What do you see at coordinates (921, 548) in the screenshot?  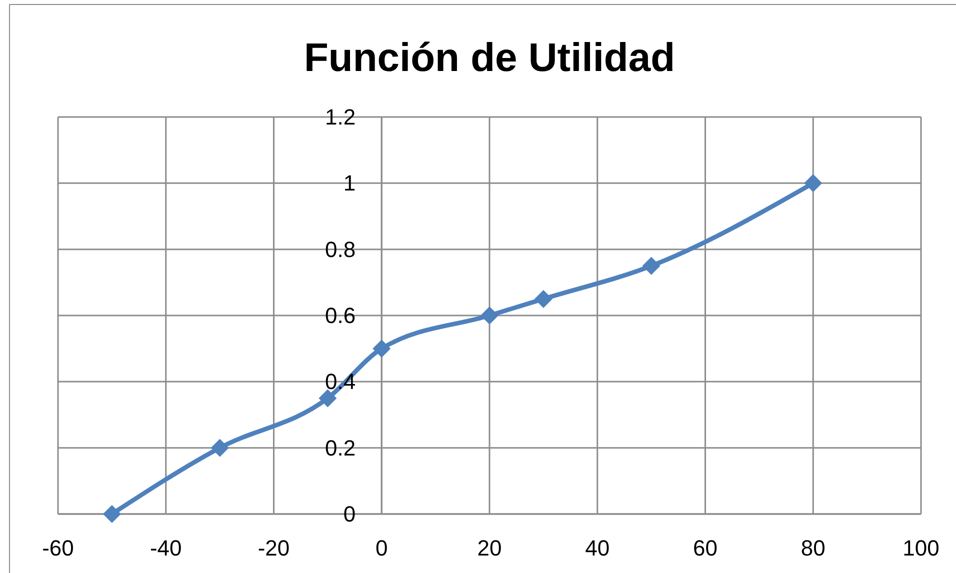 I see `x-tick-label: 100` at bounding box center [921, 548].